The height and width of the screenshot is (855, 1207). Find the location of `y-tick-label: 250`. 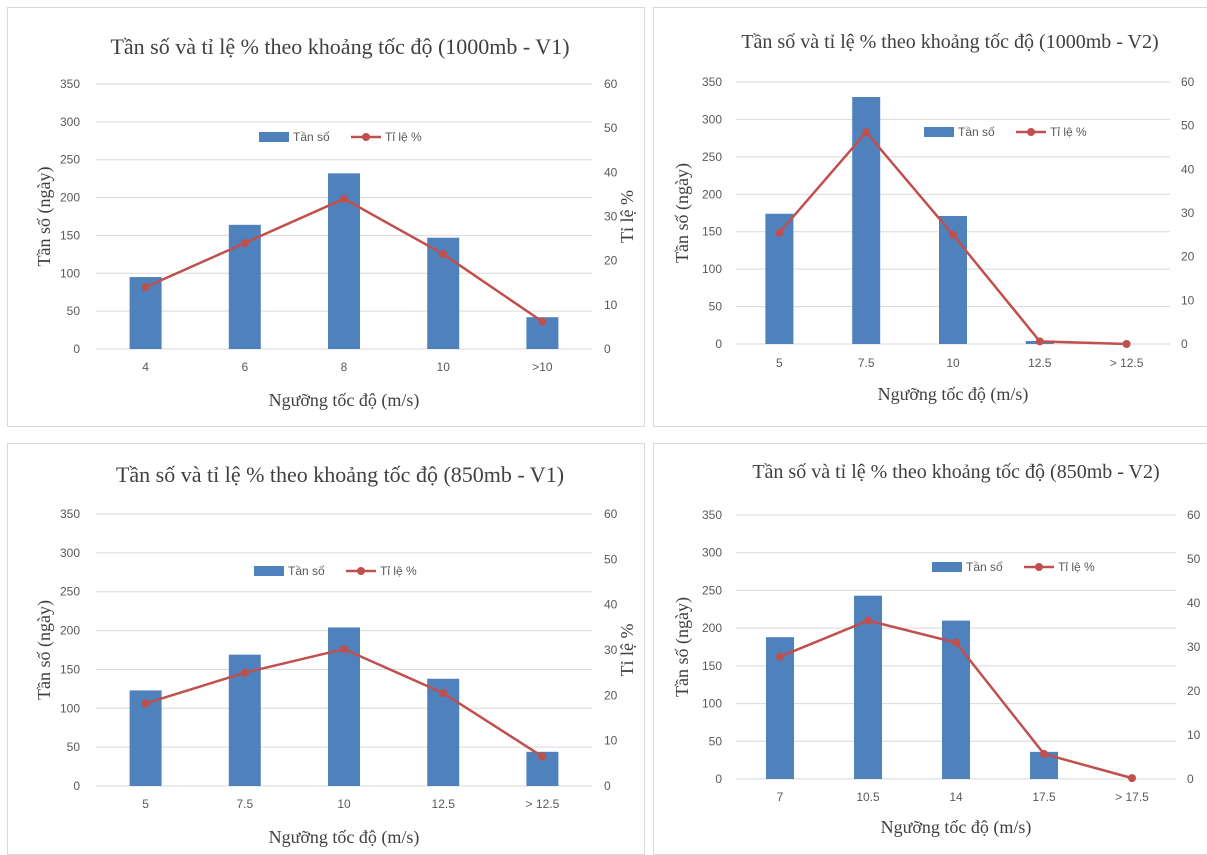

y-tick-label: 250 is located at coordinates (712, 157).